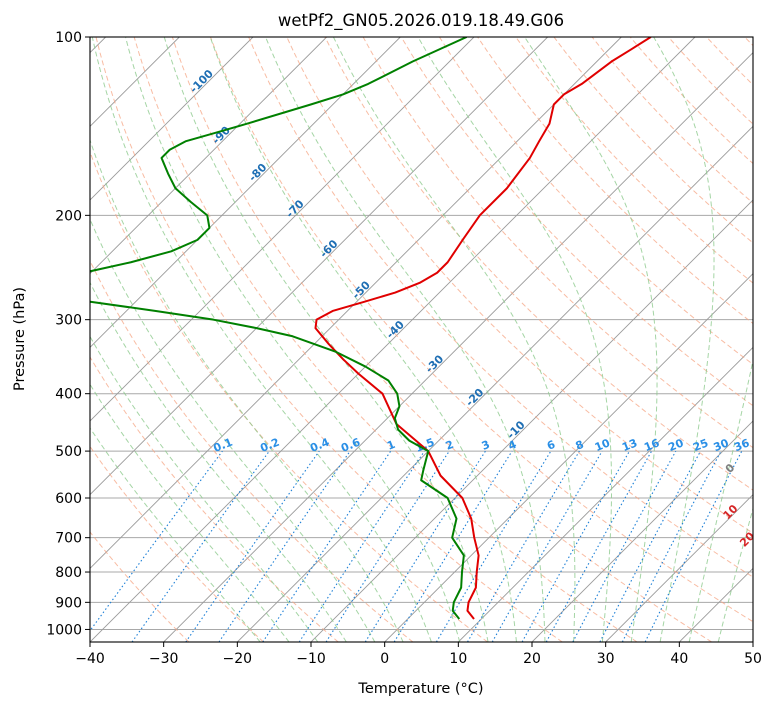 The image size is (775, 708). Describe the element at coordinates (450, 445) in the screenshot. I see `mixing-ratio-label: 2` at that location.